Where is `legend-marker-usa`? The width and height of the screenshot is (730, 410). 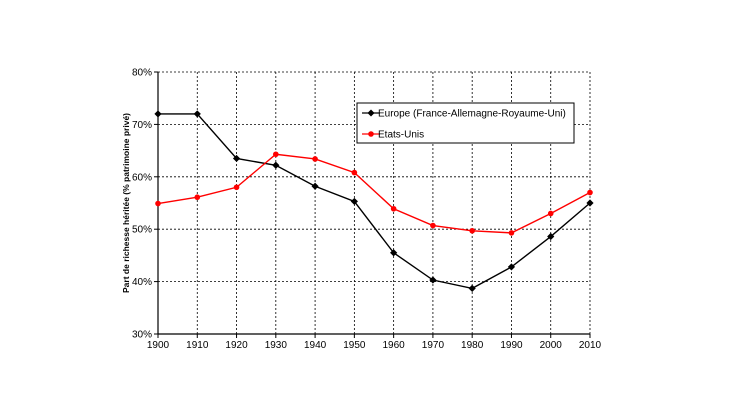
legend-marker-usa is located at coordinates (371, 134).